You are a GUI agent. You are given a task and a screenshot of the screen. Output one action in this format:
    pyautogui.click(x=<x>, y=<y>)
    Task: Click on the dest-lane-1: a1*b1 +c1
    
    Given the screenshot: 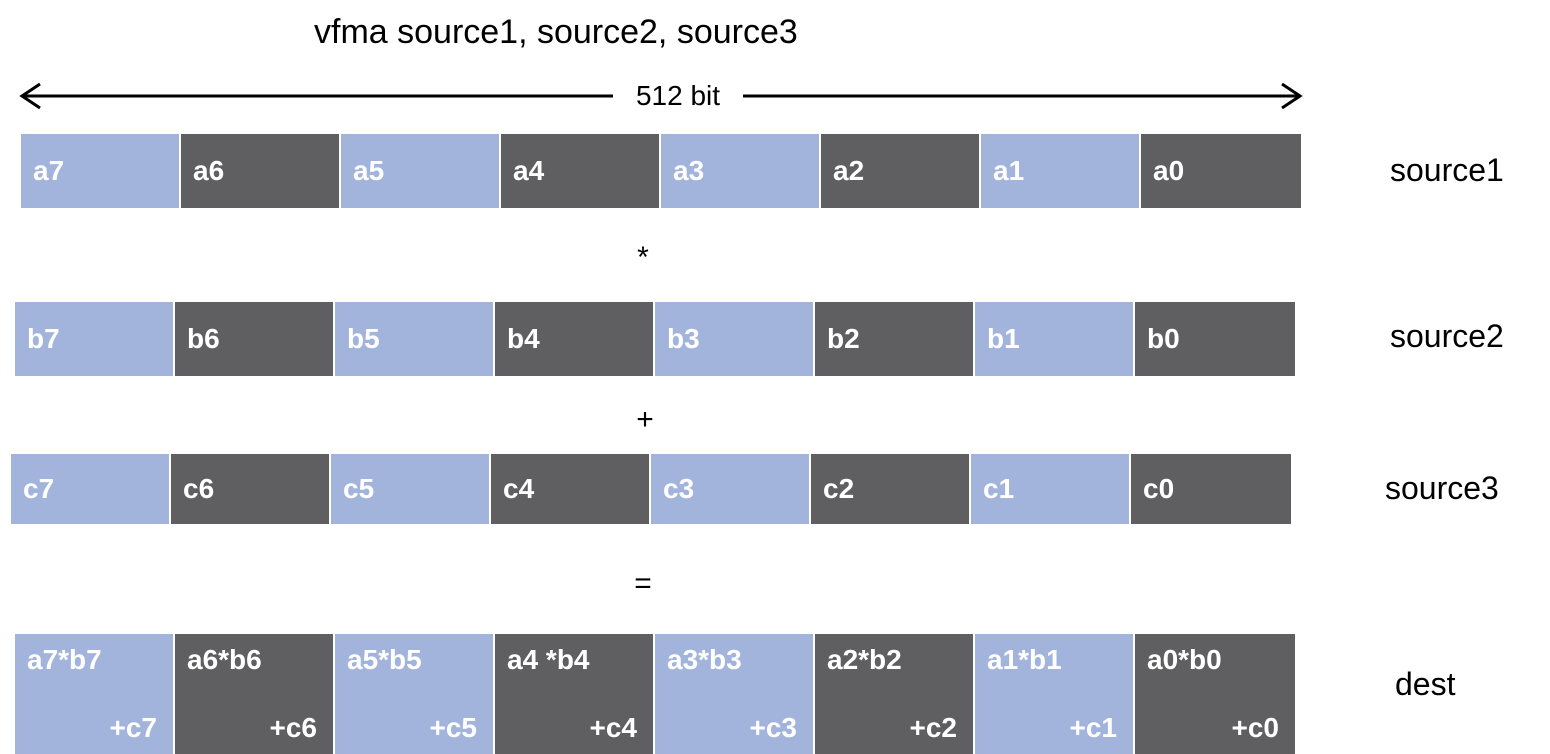 What is the action you would take?
    pyautogui.click(x=1055, y=694)
    